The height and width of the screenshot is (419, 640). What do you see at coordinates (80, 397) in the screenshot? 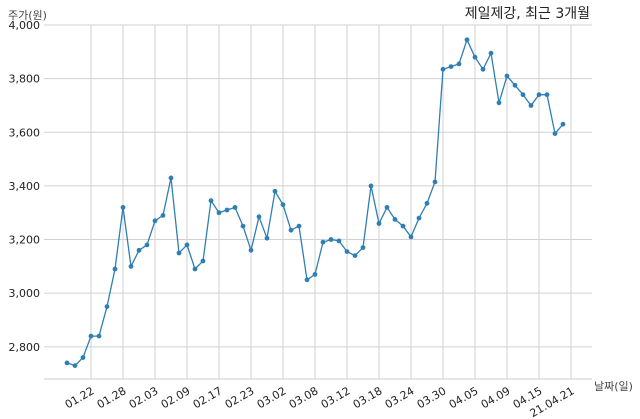
I see `x-tick-label: 01.22` at bounding box center [80, 397].